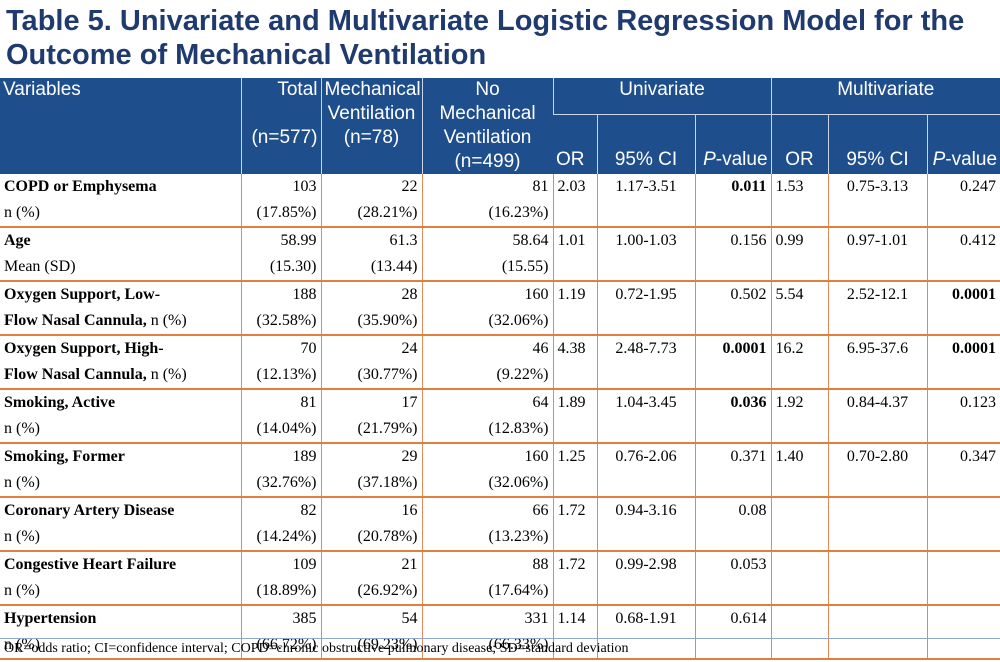 This screenshot has height=662, width=1000. What do you see at coordinates (645, 362) in the screenshot?
I see `univariate-ci-cell: 2.48-7.73` at bounding box center [645, 362].